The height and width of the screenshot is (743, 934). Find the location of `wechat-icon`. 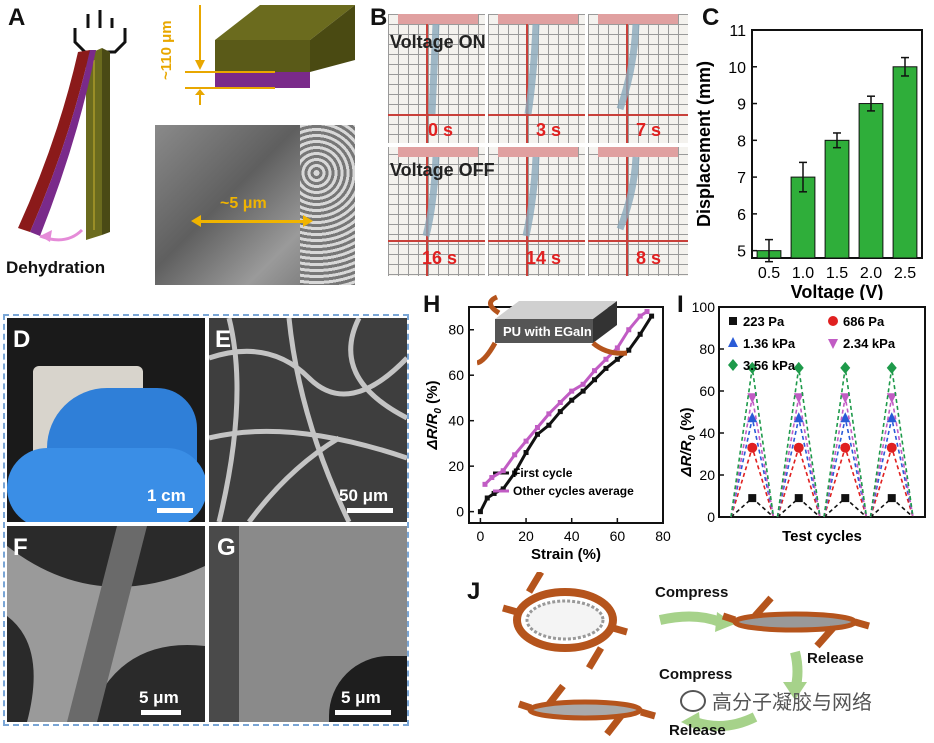

wechat-icon is located at coordinates (693, 700).